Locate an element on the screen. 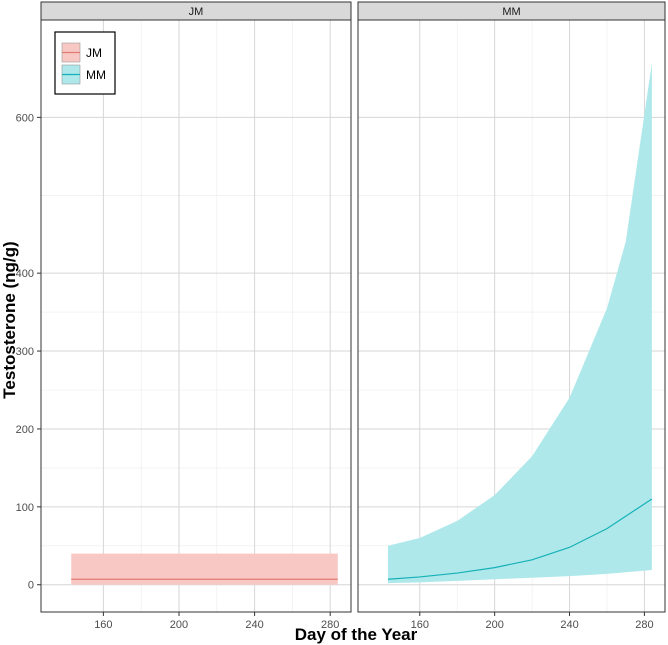 This screenshot has width=668, height=645. legend-item-jm: JM is located at coordinates (81, 52).